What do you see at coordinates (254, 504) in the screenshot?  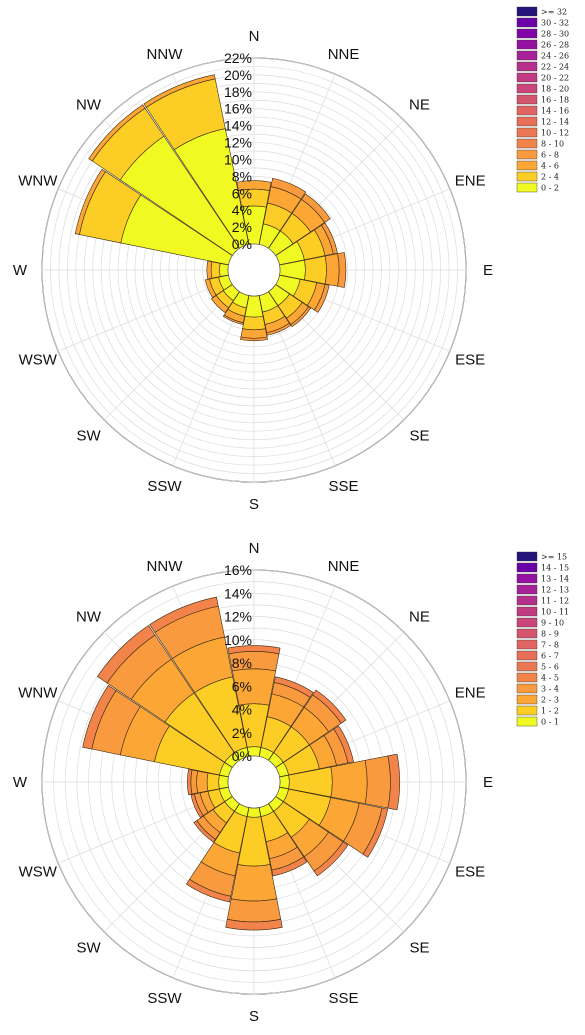 I see `direction-label-s: S` at bounding box center [254, 504].